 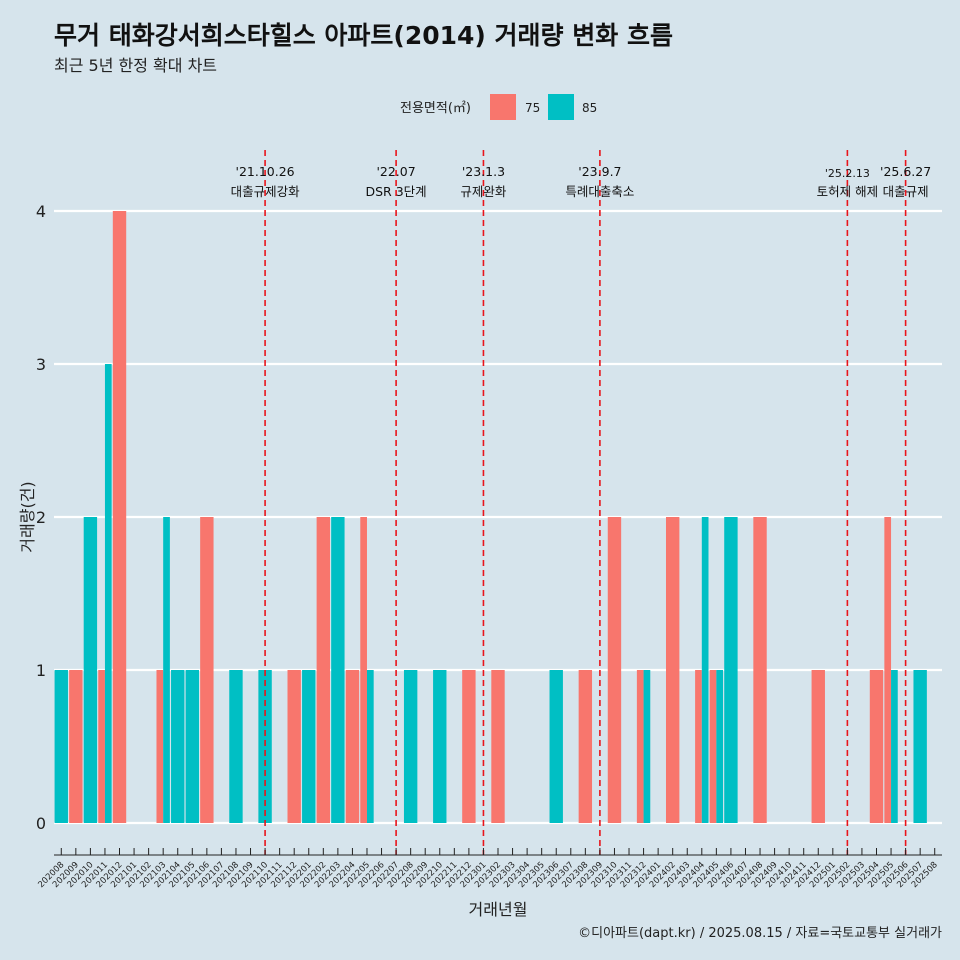 What do you see at coordinates (41, 517) in the screenshot?
I see `y-tick-label-2: 2` at bounding box center [41, 517].